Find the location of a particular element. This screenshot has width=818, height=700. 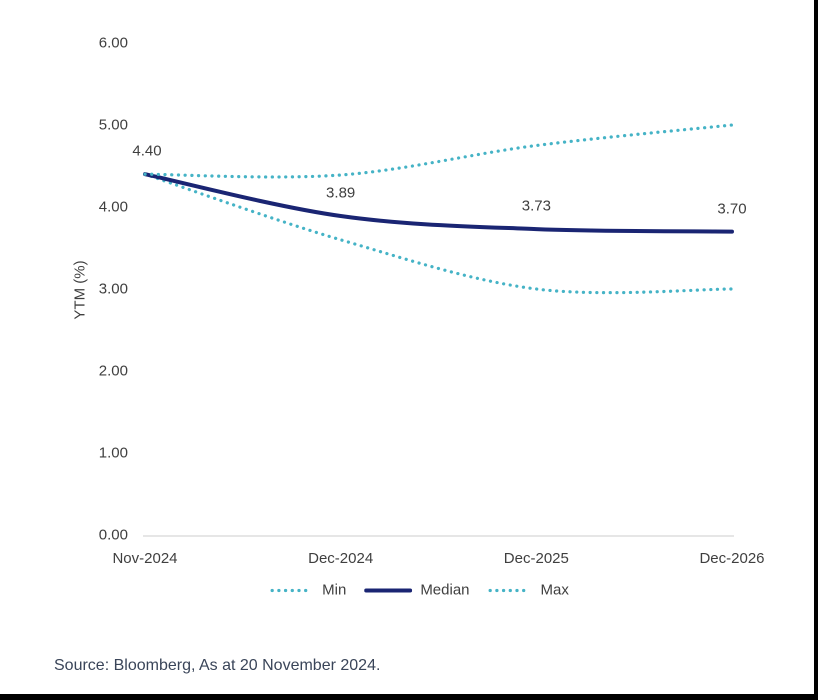

data-label: 3.70 is located at coordinates (732, 209).